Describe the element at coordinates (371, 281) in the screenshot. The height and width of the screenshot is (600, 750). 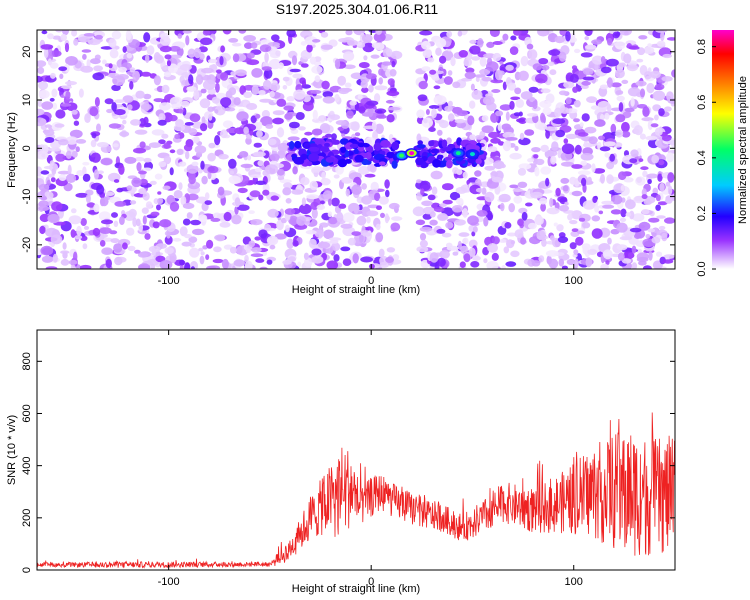
I see `heatmap-x-tick-label: 0` at that location.